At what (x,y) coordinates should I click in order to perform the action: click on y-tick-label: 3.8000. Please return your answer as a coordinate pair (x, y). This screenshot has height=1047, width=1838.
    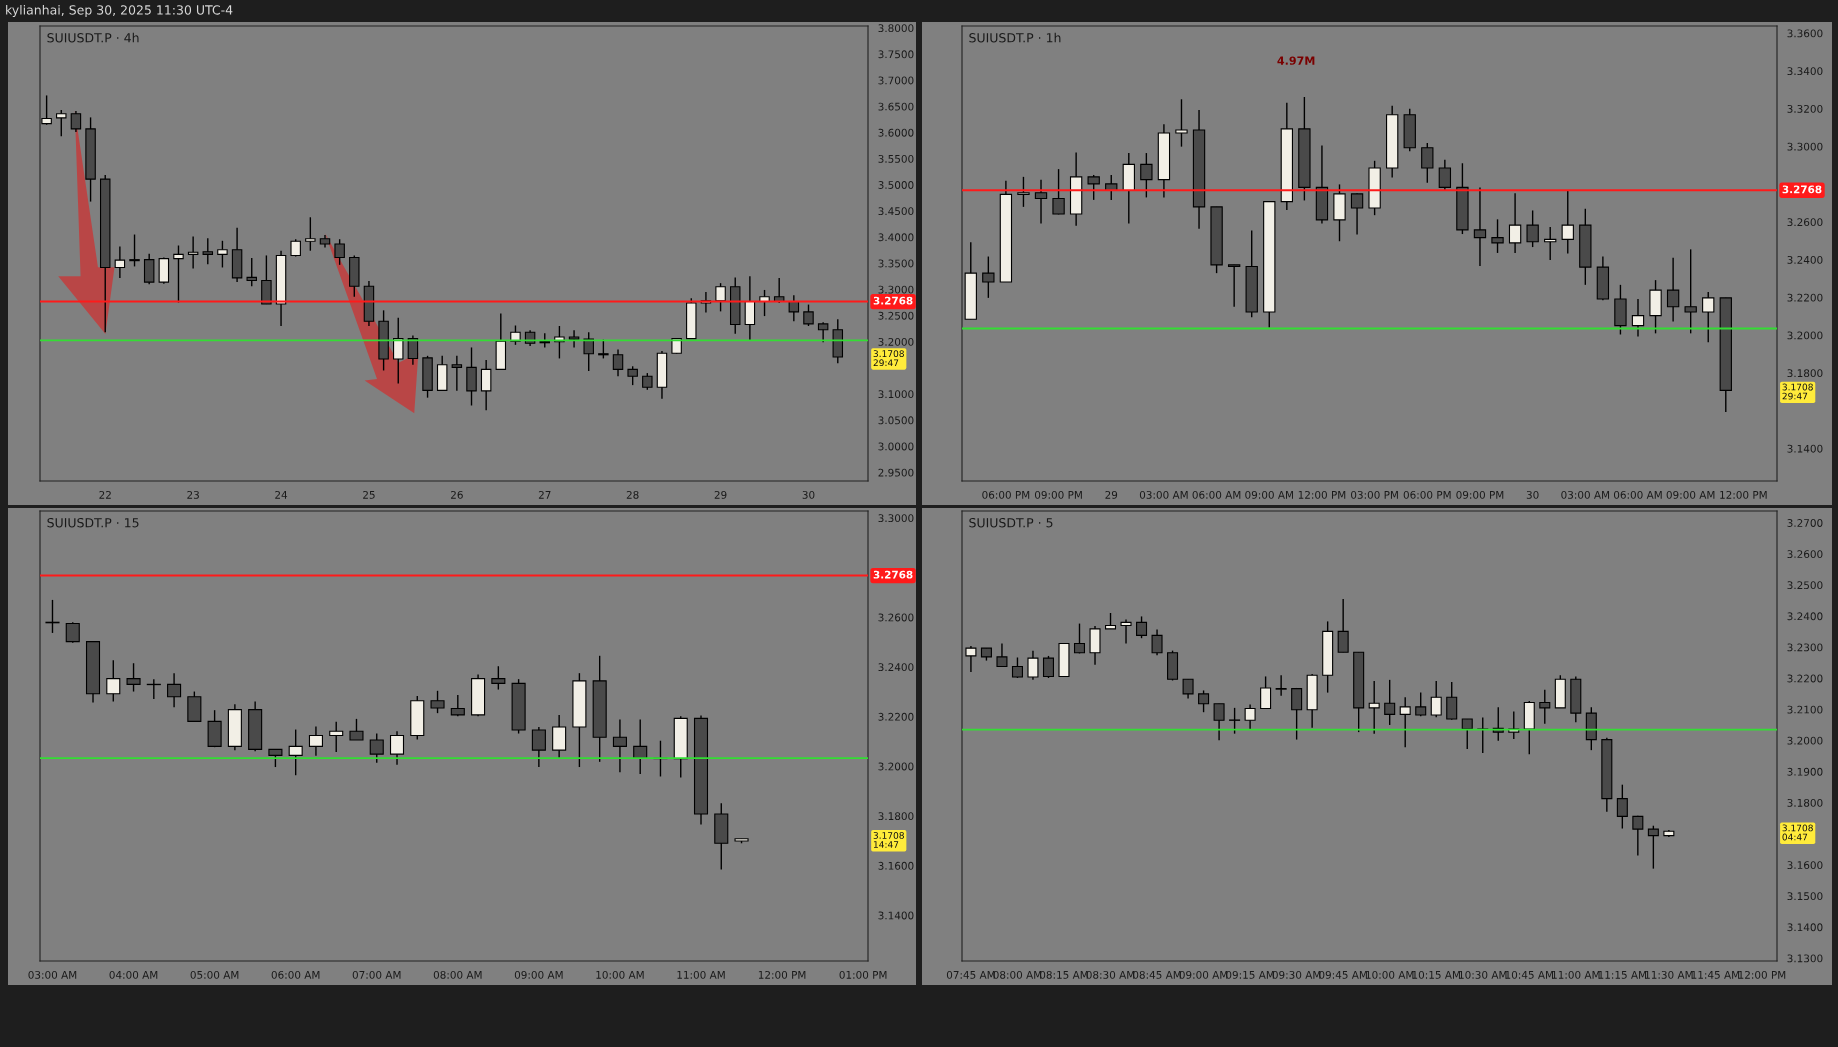
    Looking at the image, I should click on (896, 28).